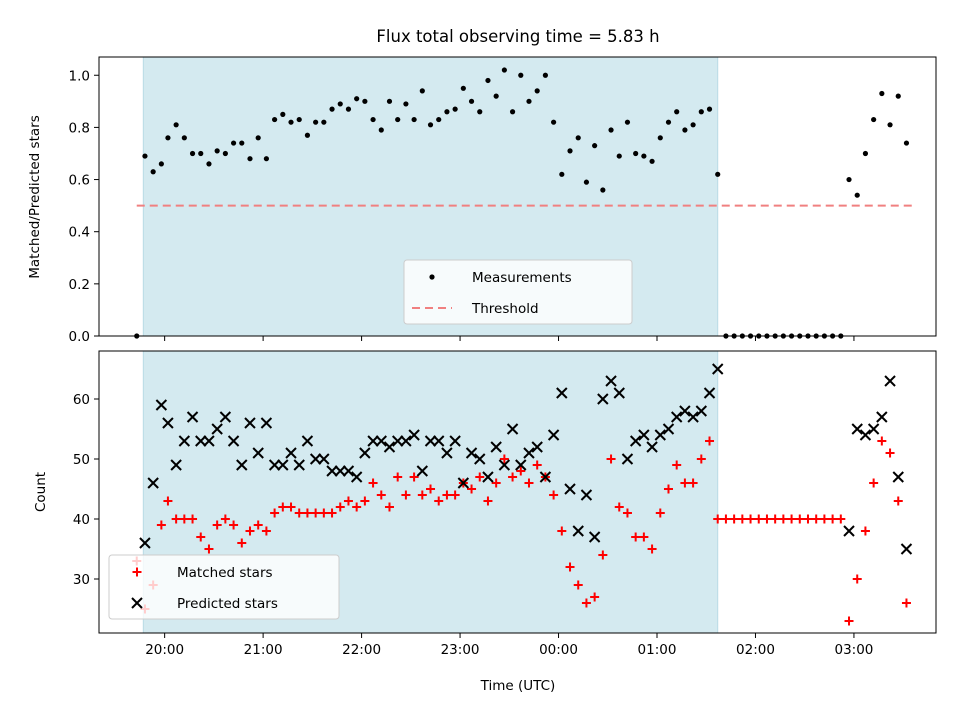  I want to click on legend-label: Threshold, so click(505, 309).